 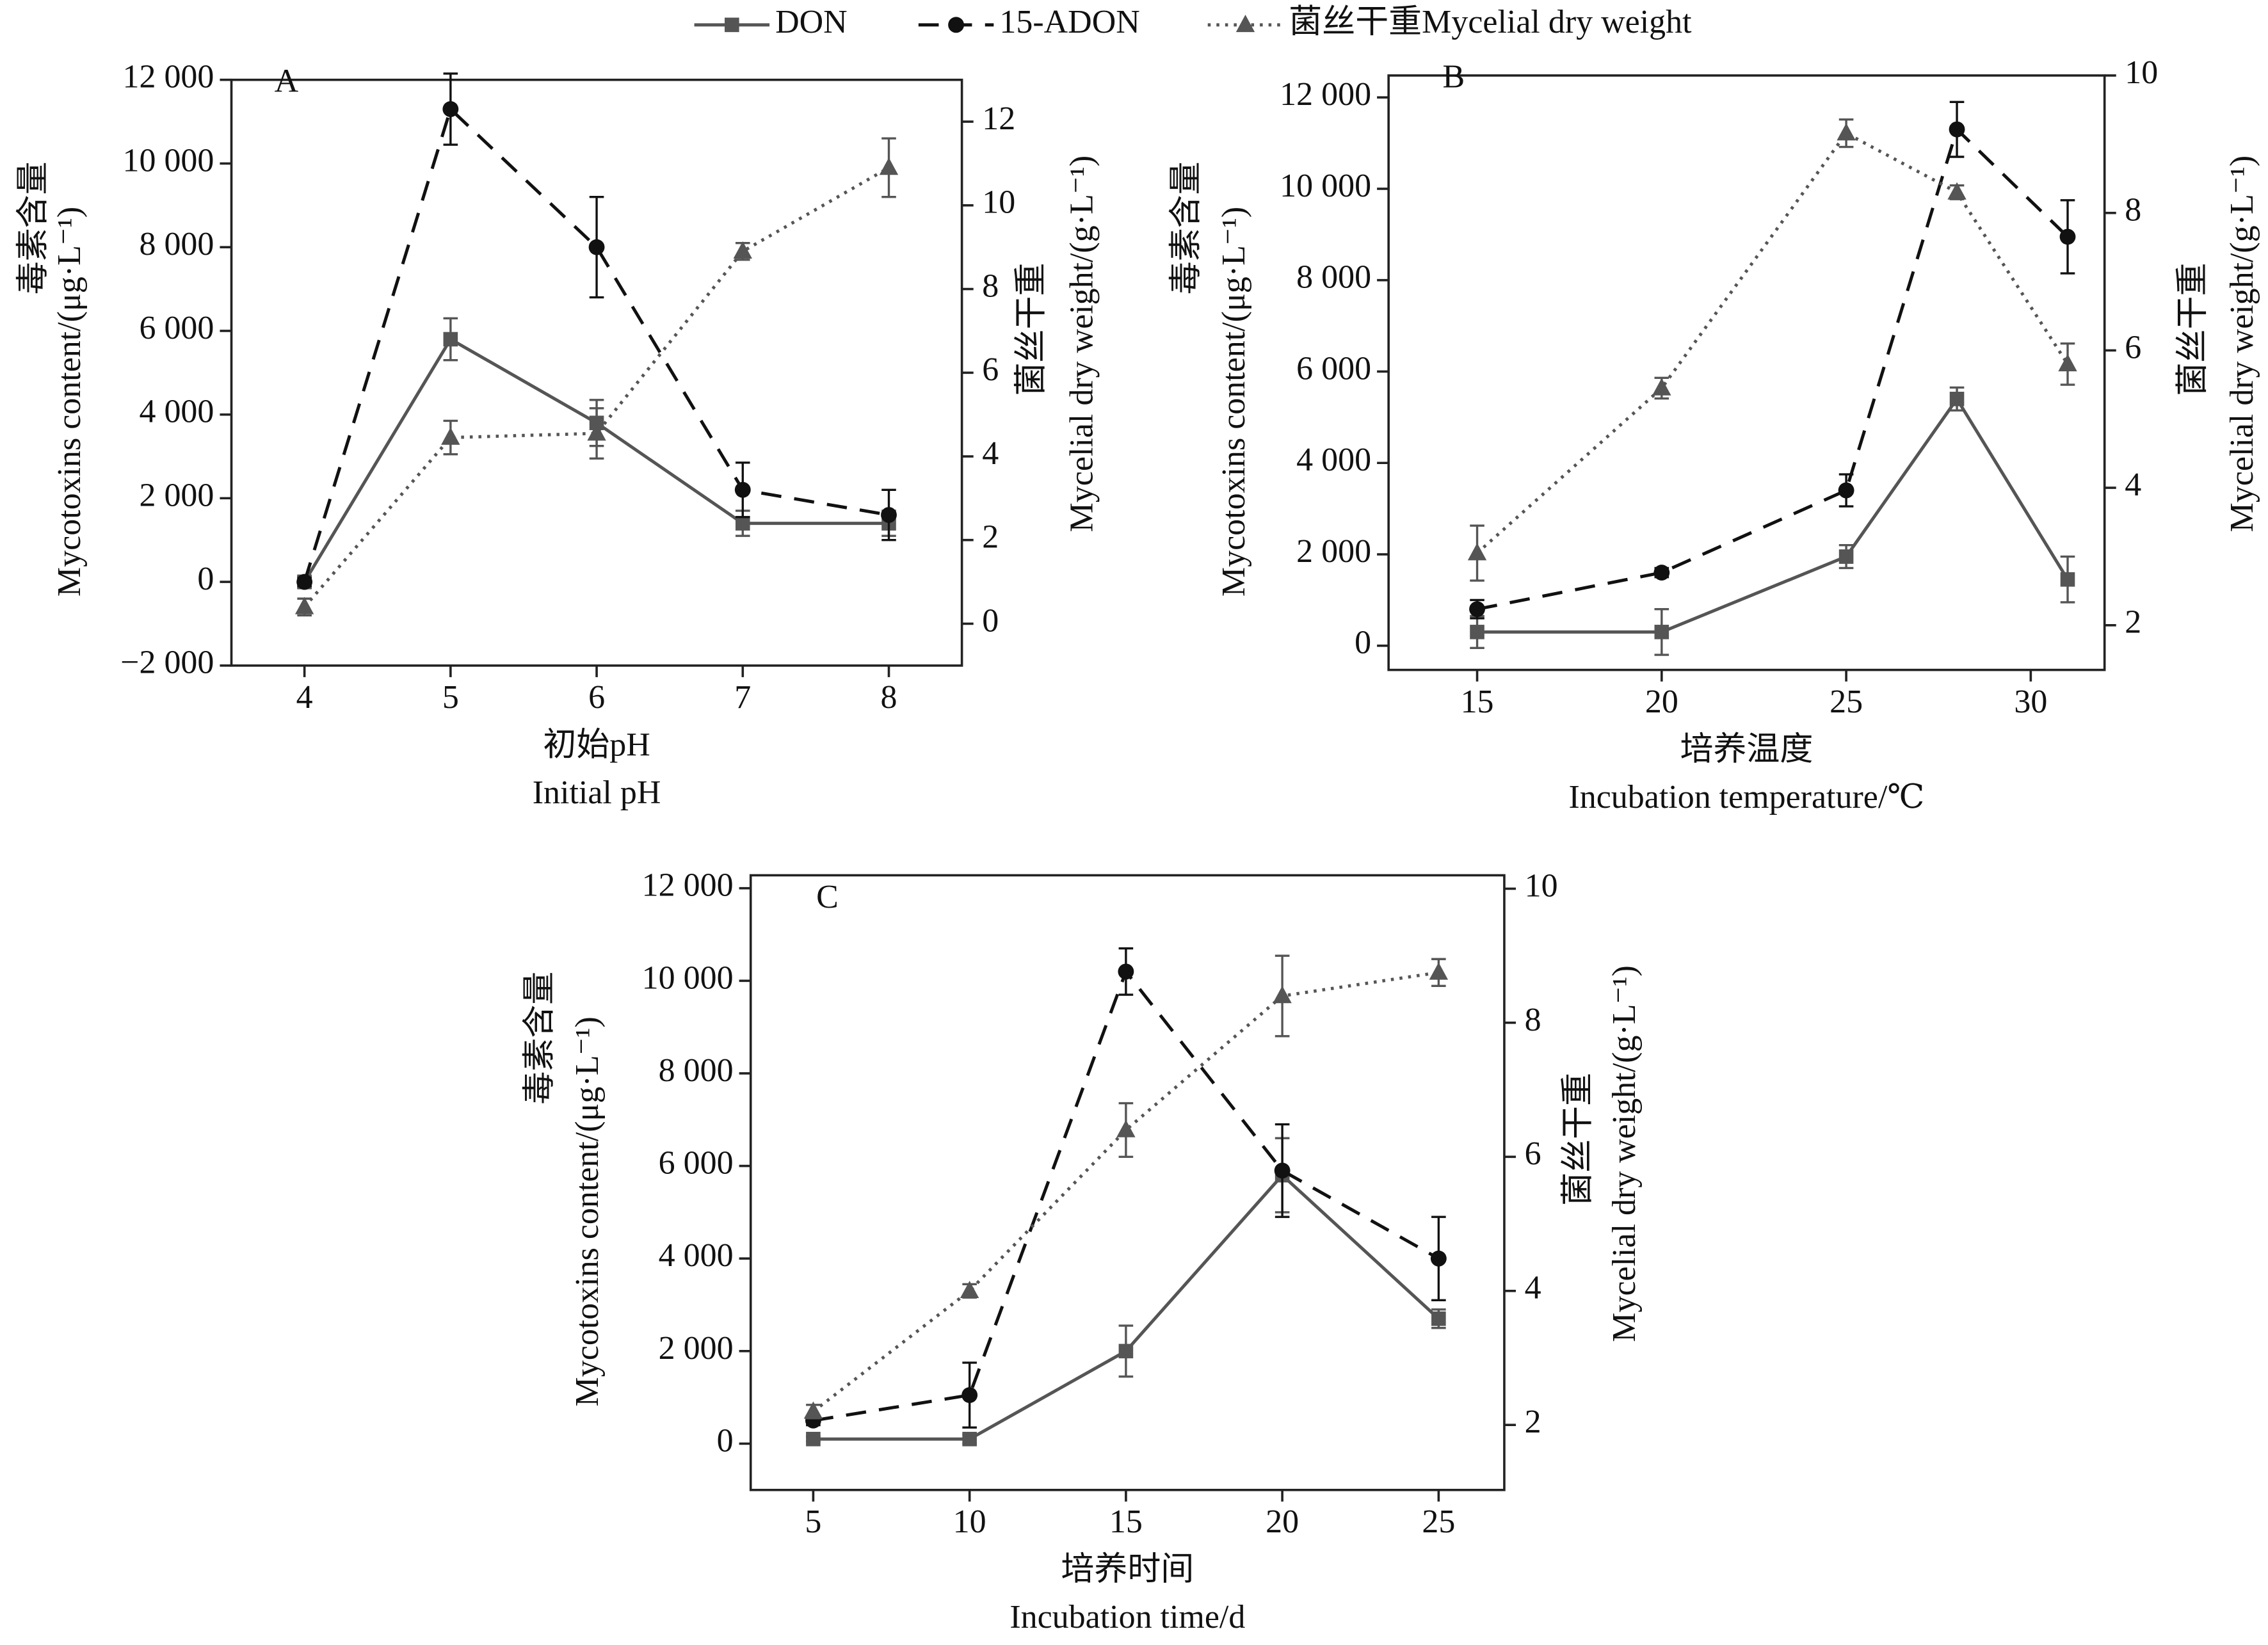 I want to click on x-label: Initial pH, so click(x=597, y=792).